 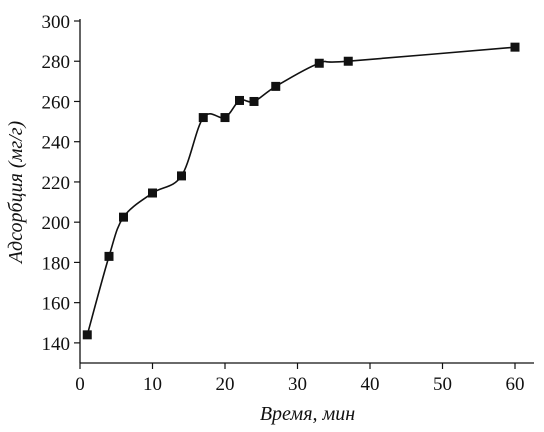 I want to click on y-tick-label: 300, so click(x=56, y=22).